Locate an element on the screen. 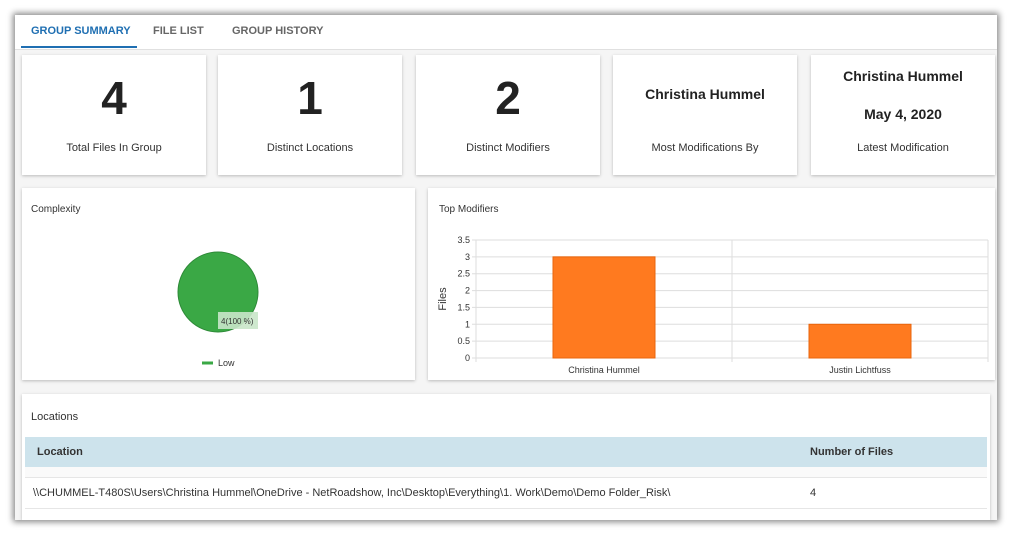 Image resolution: width=1016 pixels, height=535 pixels. tab: GROUP HISTORY is located at coordinates (278, 31).